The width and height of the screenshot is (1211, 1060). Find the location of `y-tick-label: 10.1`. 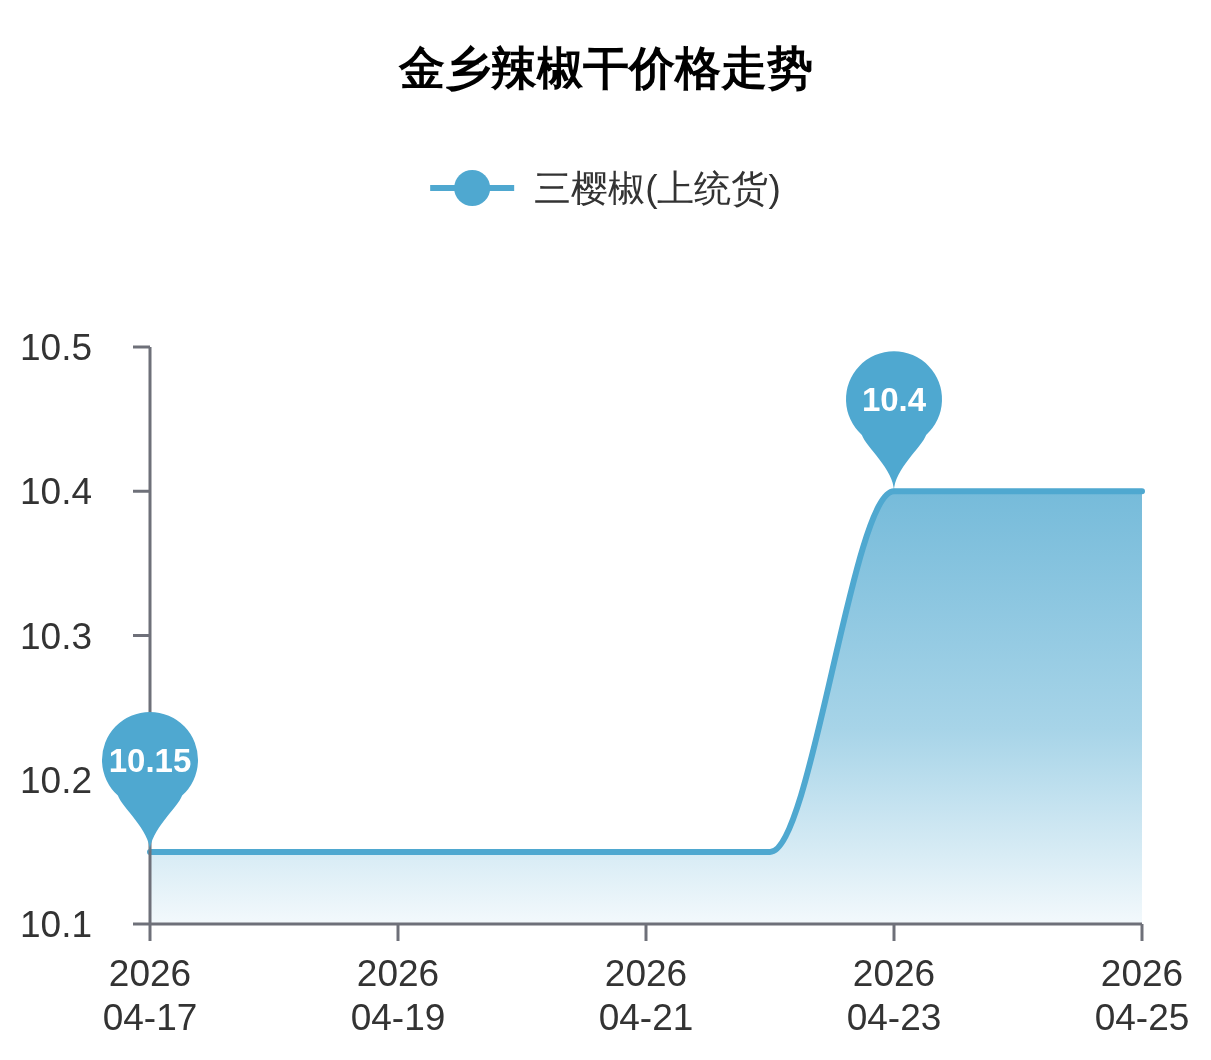

y-tick-label: 10.1 is located at coordinates (55, 924).